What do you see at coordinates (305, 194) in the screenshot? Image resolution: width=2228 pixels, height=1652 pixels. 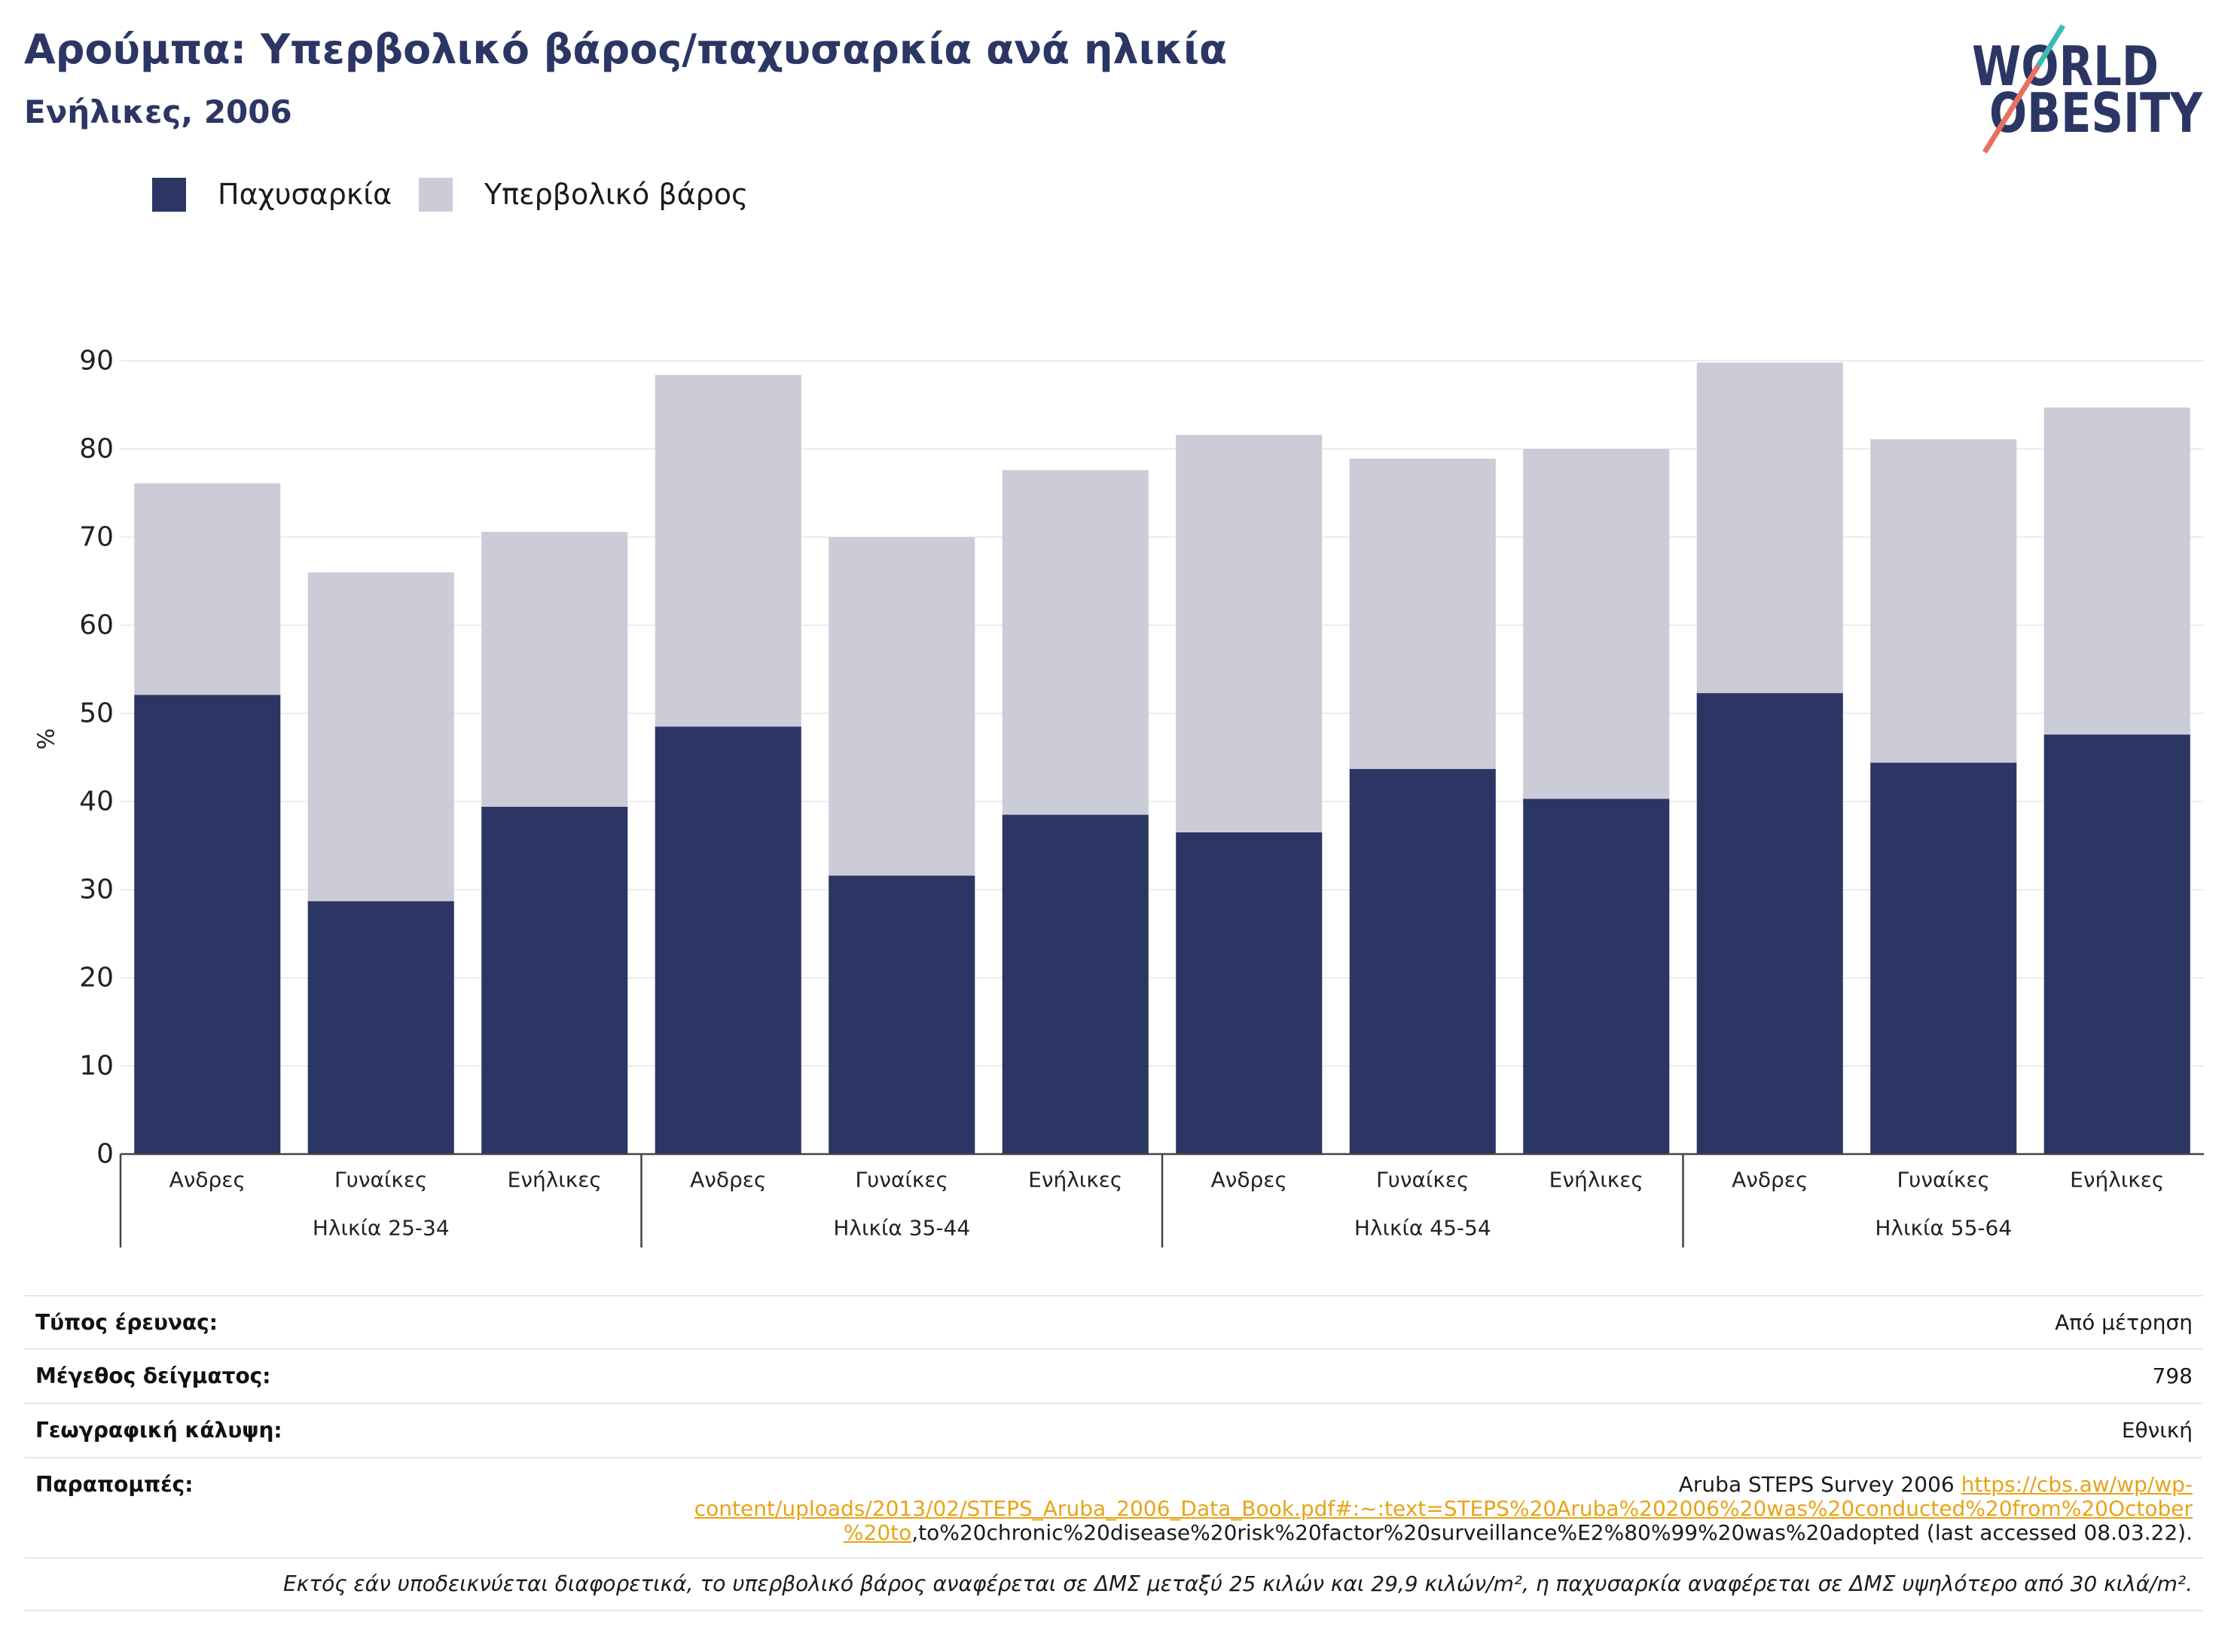 I see `legend-label-obesity: Παχυσαρκία` at bounding box center [305, 194].